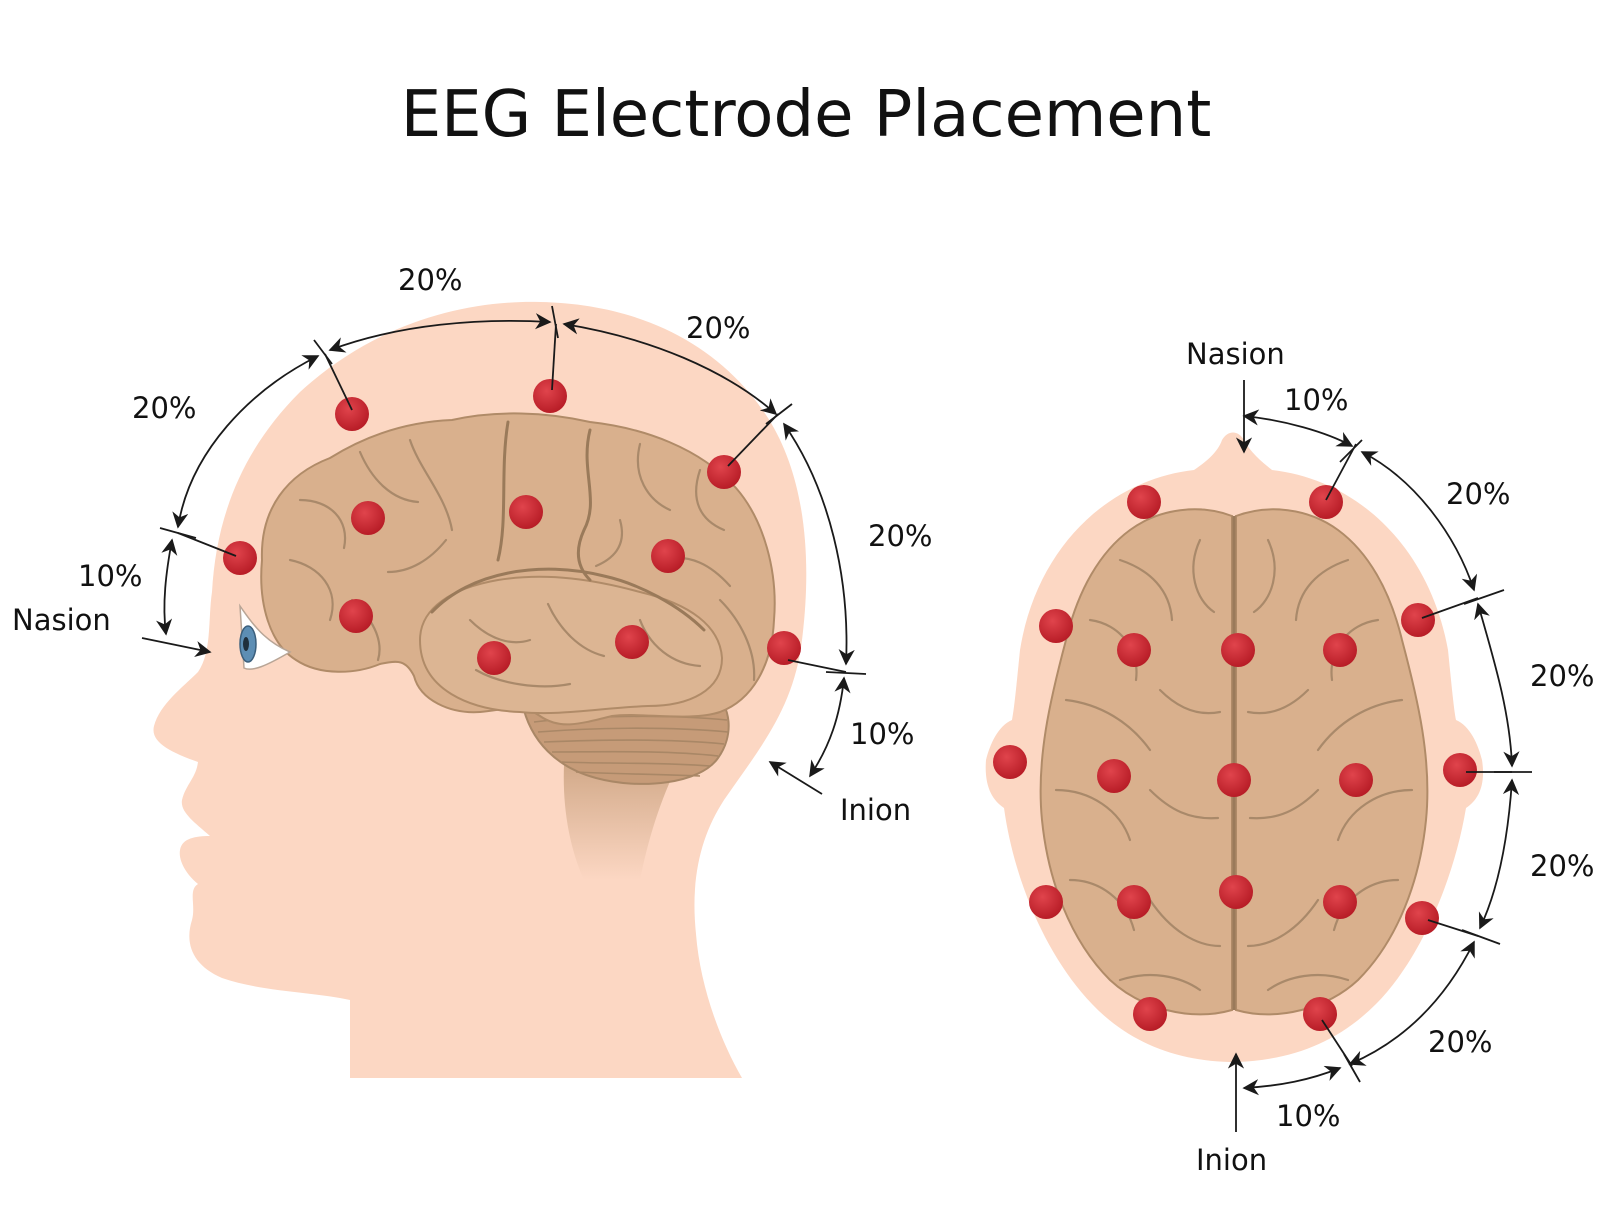 The height and width of the screenshot is (1216, 1600). I want to click on side-label-nasion: Nasion, so click(61, 620).